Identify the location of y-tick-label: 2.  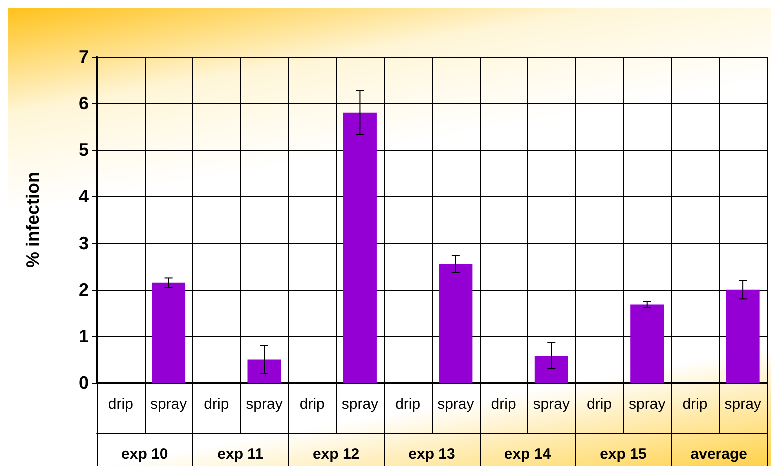
(83, 290).